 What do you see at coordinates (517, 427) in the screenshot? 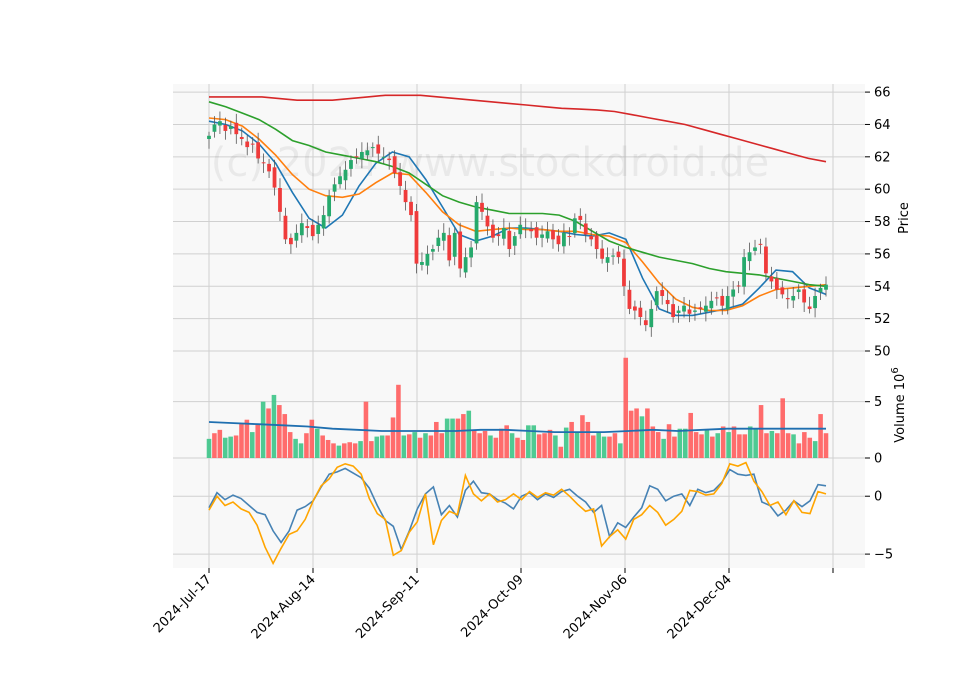
I see `volume-average-line` at bounding box center [517, 427].